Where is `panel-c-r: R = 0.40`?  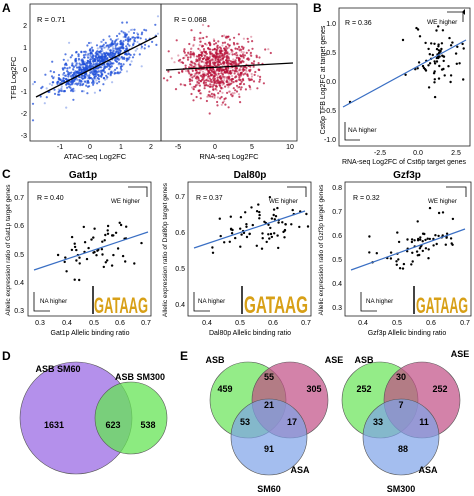 panel-c-r: R = 0.40 is located at coordinates (50, 198).